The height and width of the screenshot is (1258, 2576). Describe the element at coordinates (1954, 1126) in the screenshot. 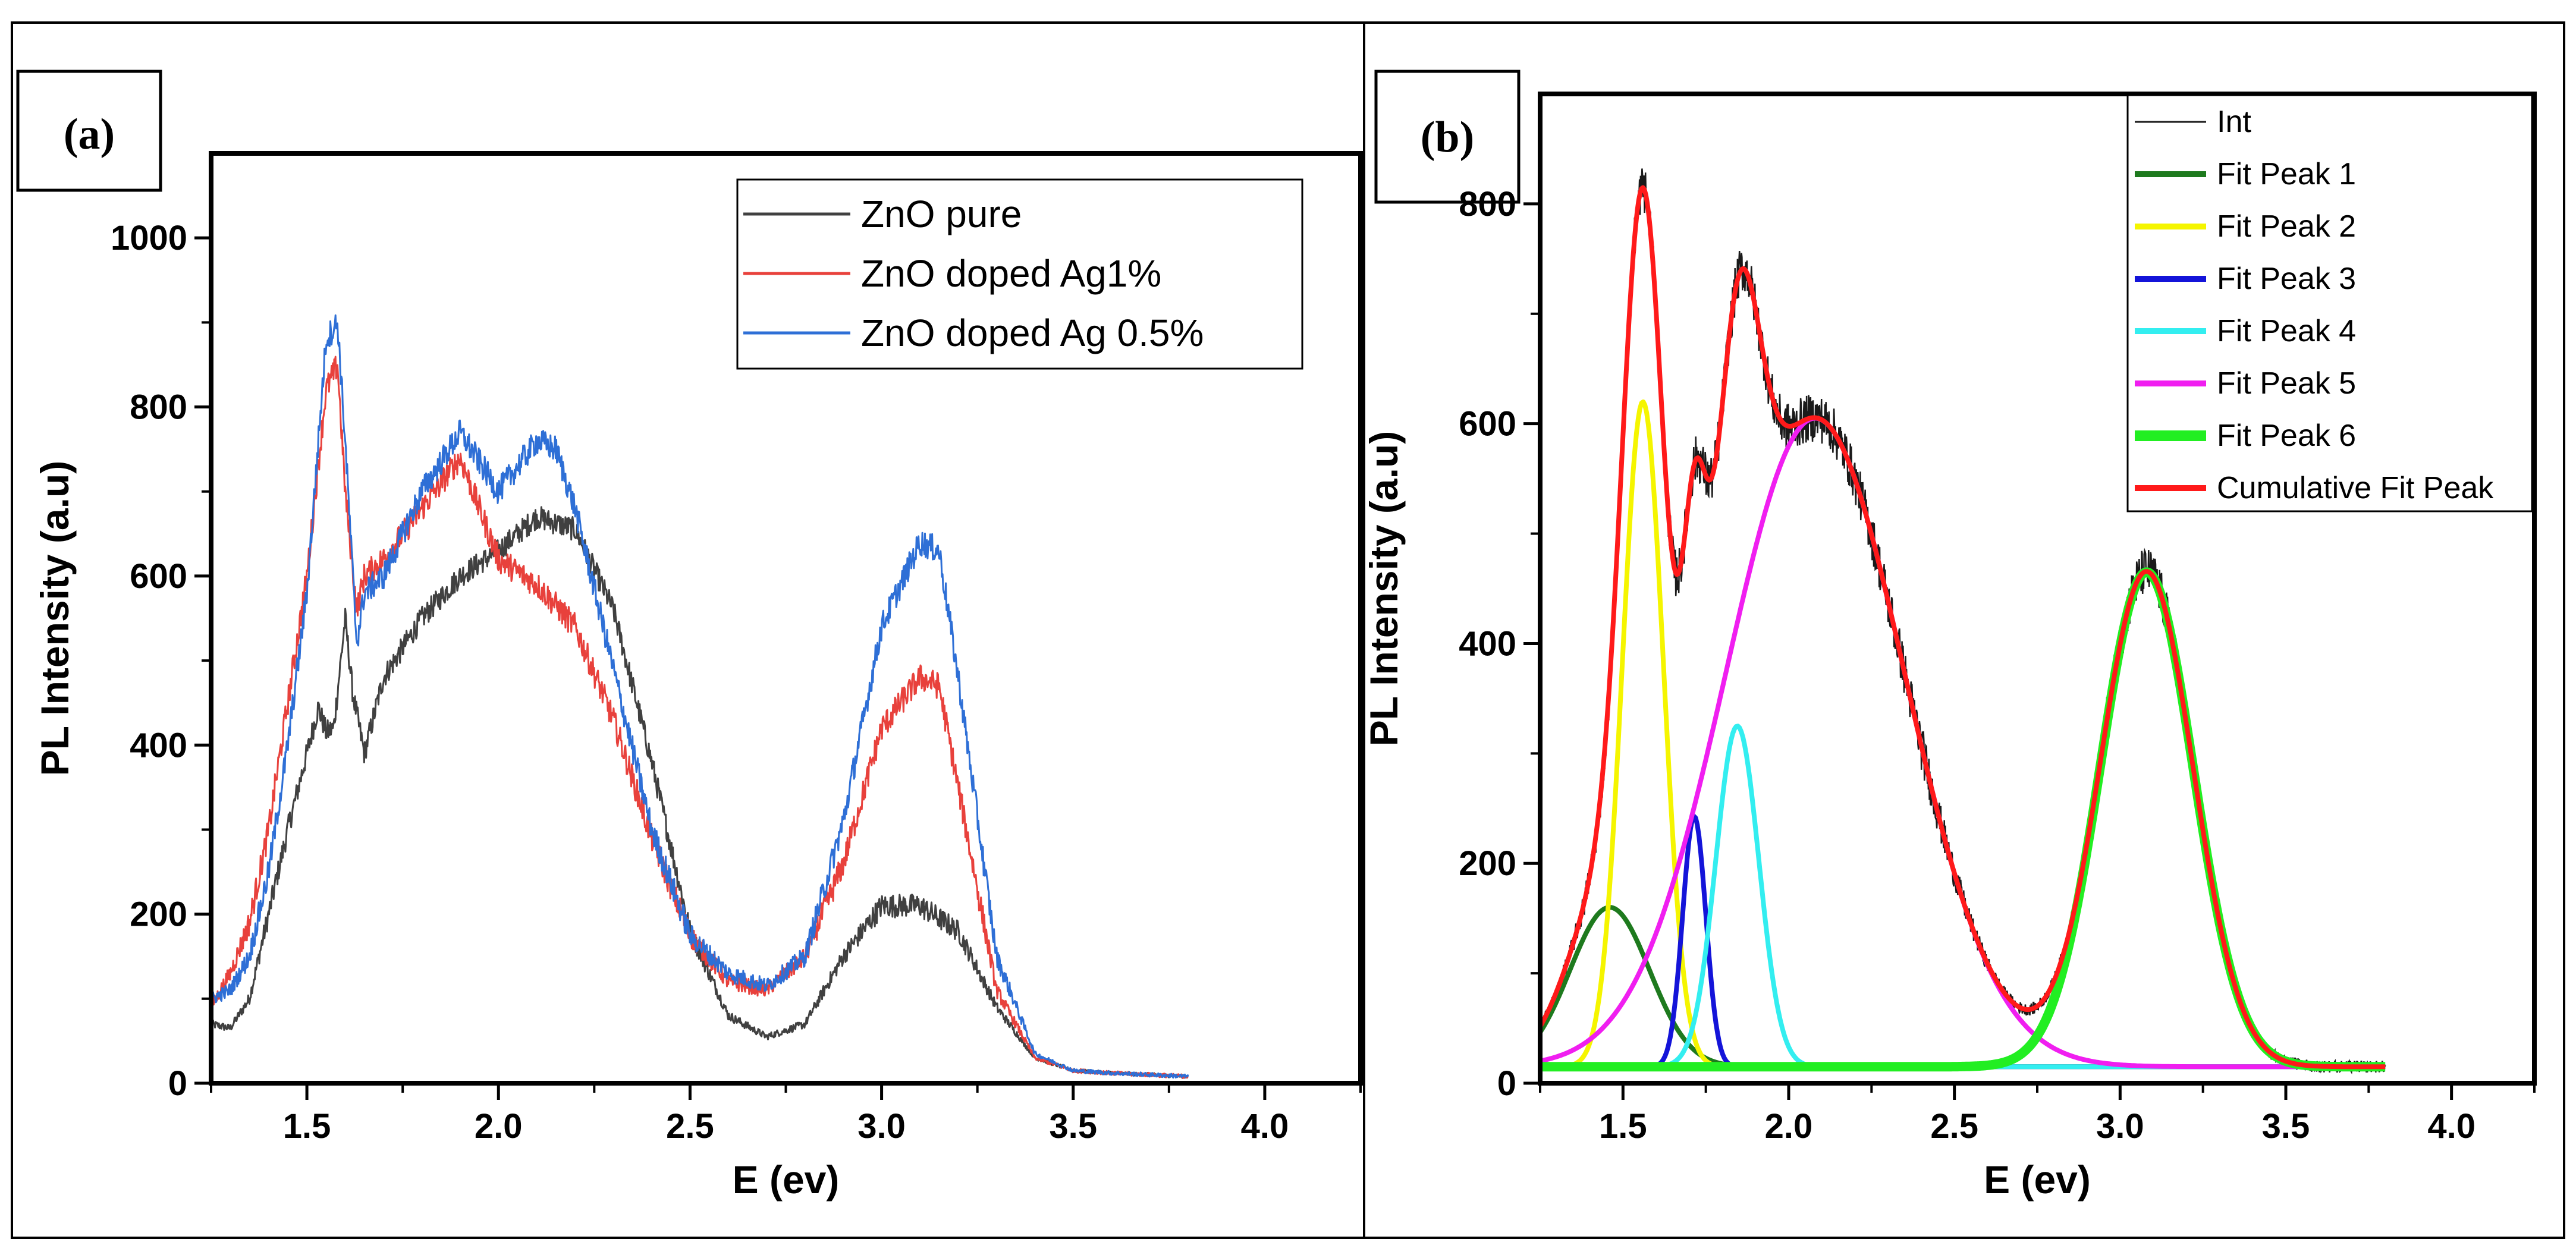

I see `panel-b-x-tick-label: 2.5` at that location.